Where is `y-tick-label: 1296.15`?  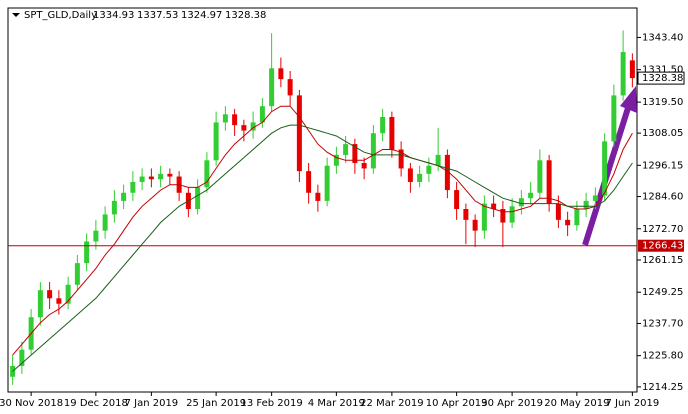 y-tick-label: 1296.15 is located at coordinates (662, 165).